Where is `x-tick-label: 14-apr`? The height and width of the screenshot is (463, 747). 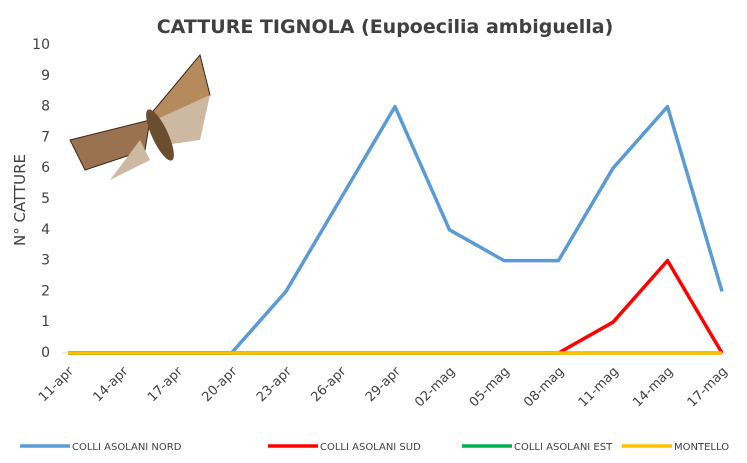
x-tick-label: 14-apr is located at coordinates (110, 384).